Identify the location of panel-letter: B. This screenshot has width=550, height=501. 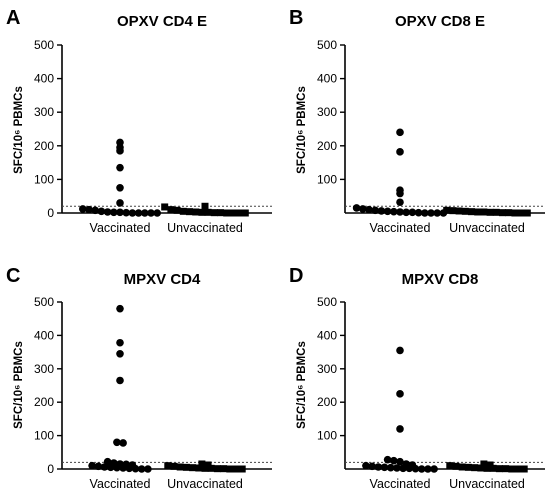
(296, 18).